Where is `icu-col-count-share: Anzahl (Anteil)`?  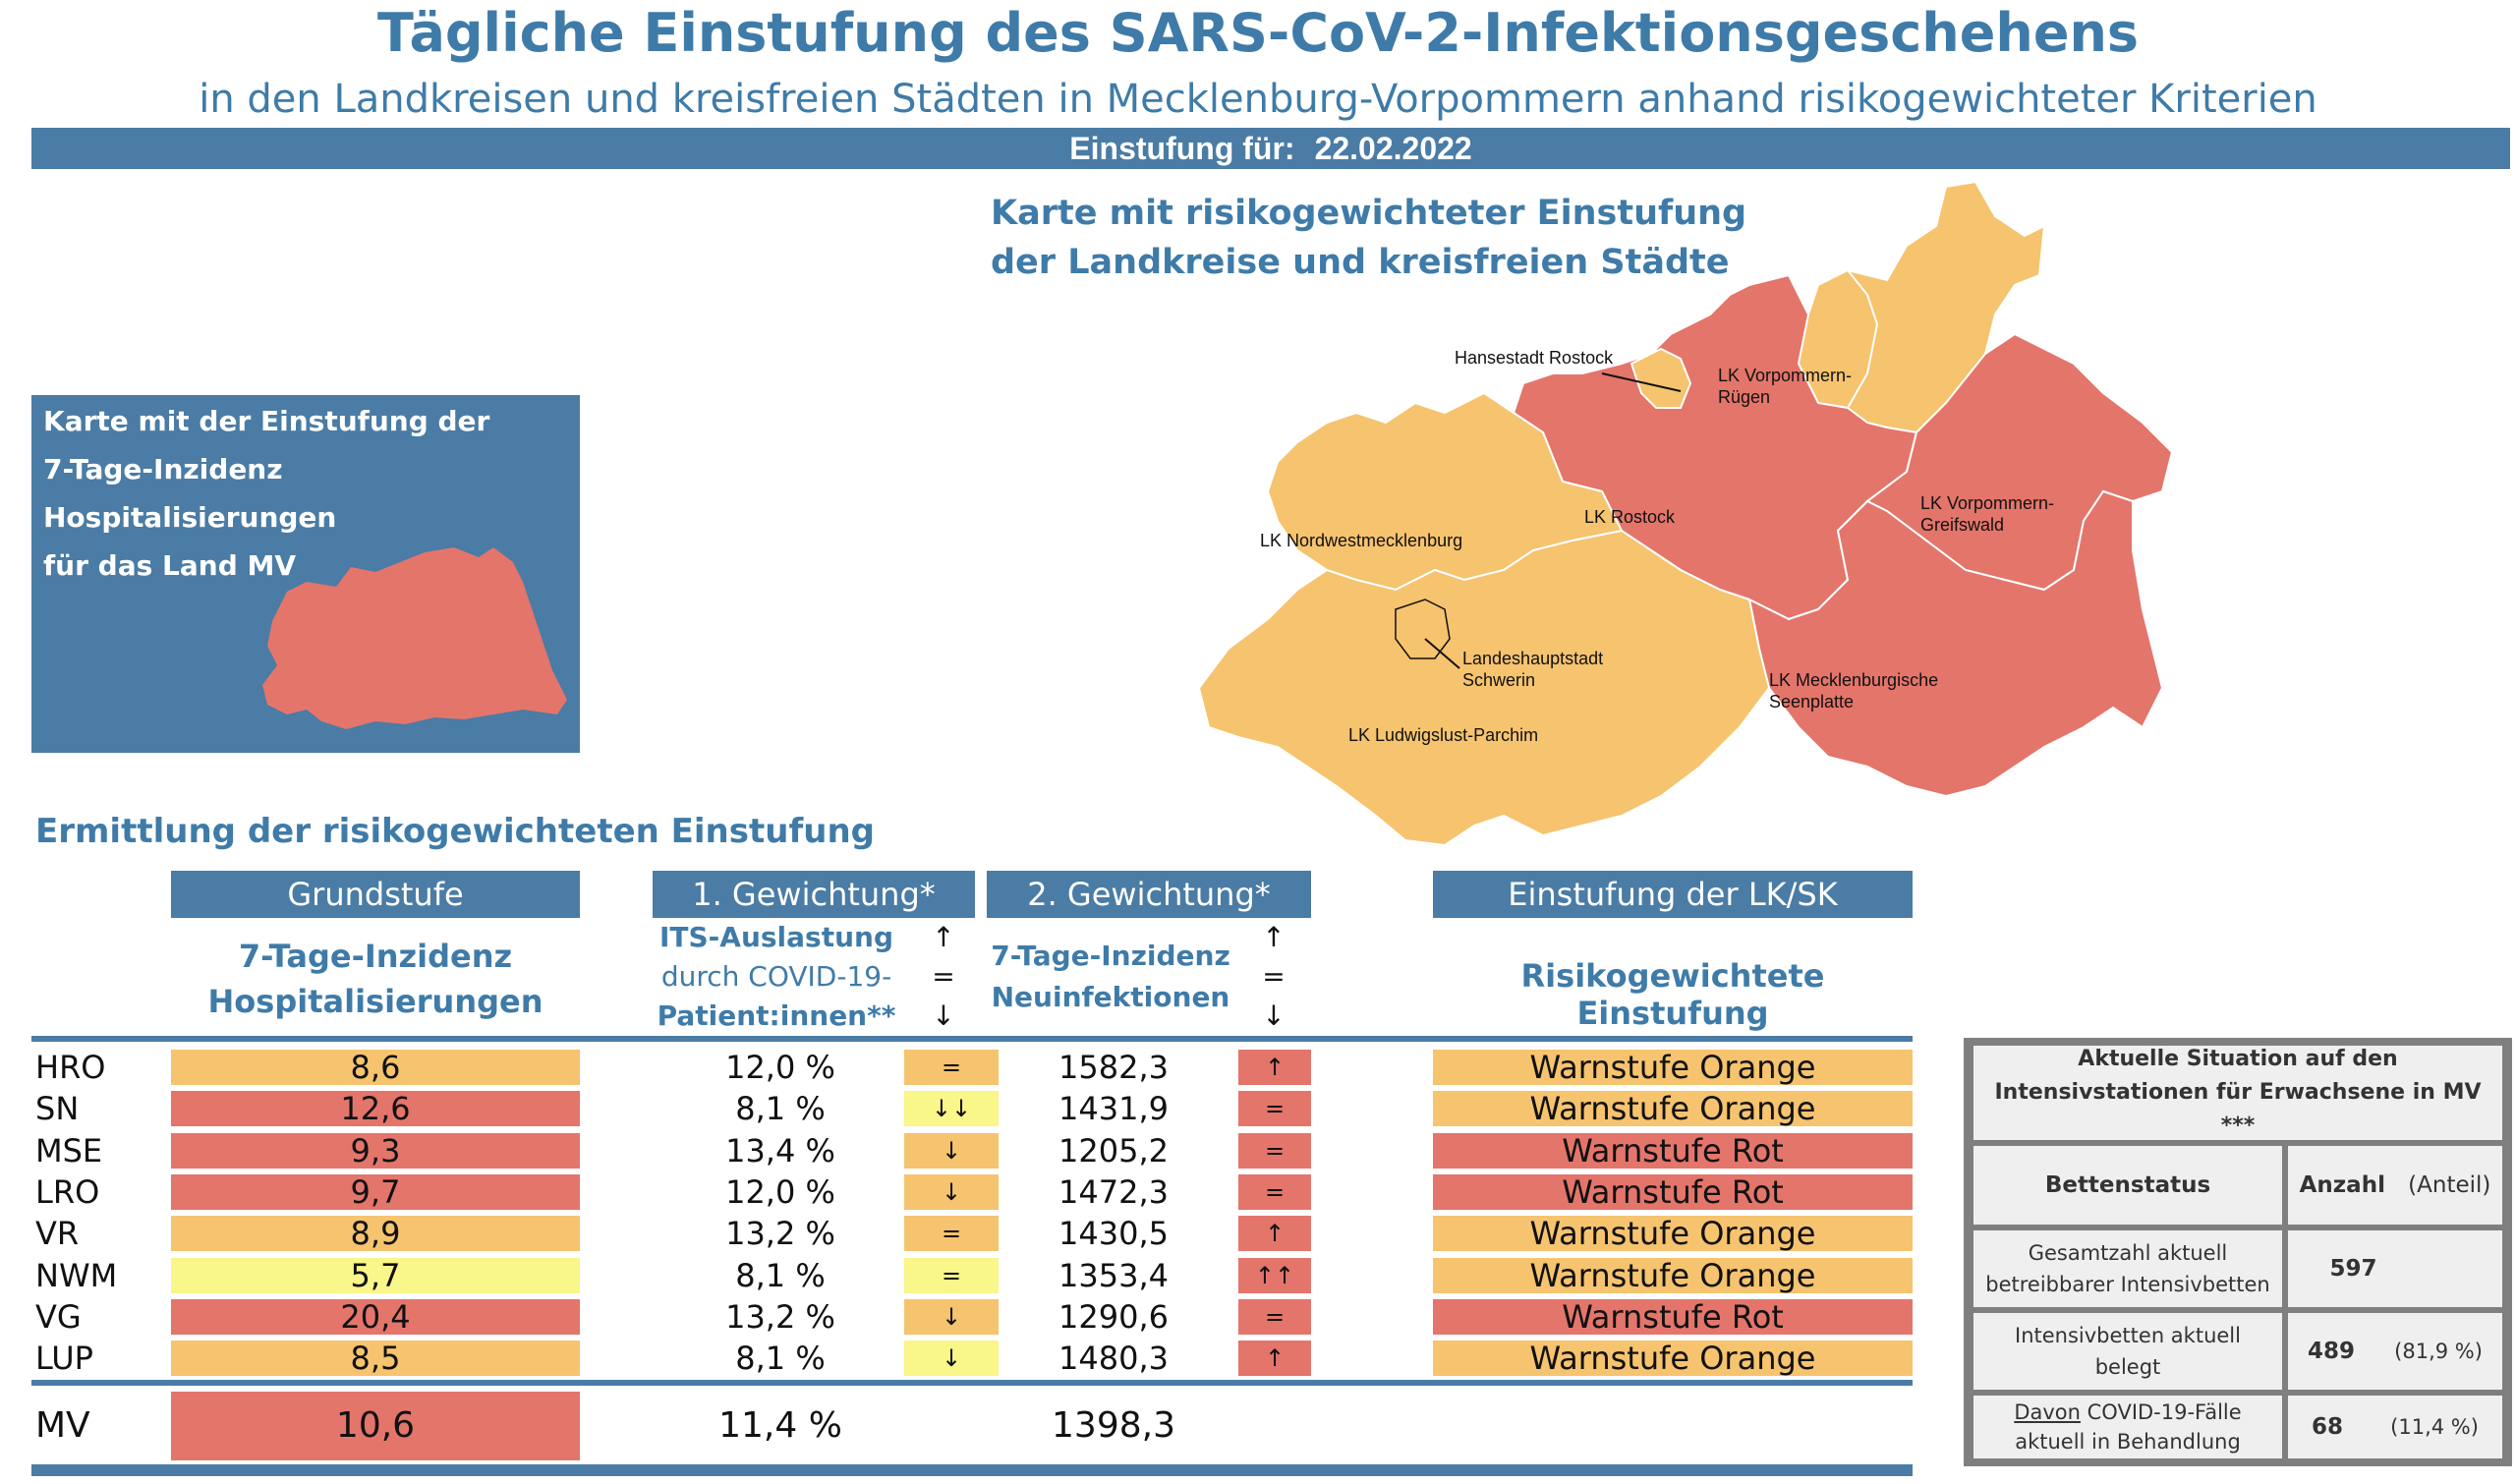
icu-col-count-share: Anzahl (Anteil) is located at coordinates (2395, 1185).